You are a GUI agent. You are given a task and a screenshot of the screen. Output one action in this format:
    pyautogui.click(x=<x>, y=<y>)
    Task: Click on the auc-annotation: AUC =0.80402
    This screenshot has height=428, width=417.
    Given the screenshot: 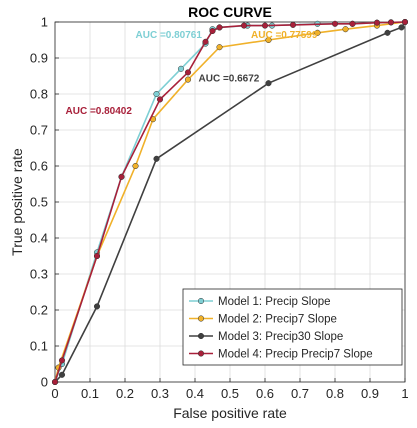 What is the action you would take?
    pyautogui.click(x=99, y=111)
    